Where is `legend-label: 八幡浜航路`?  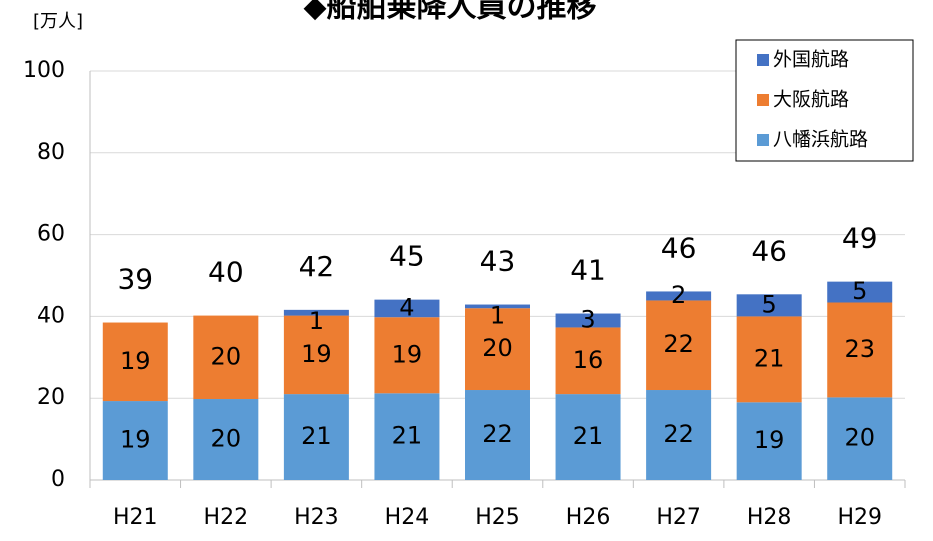
legend-label: 八幡浜航路 is located at coordinates (820, 140).